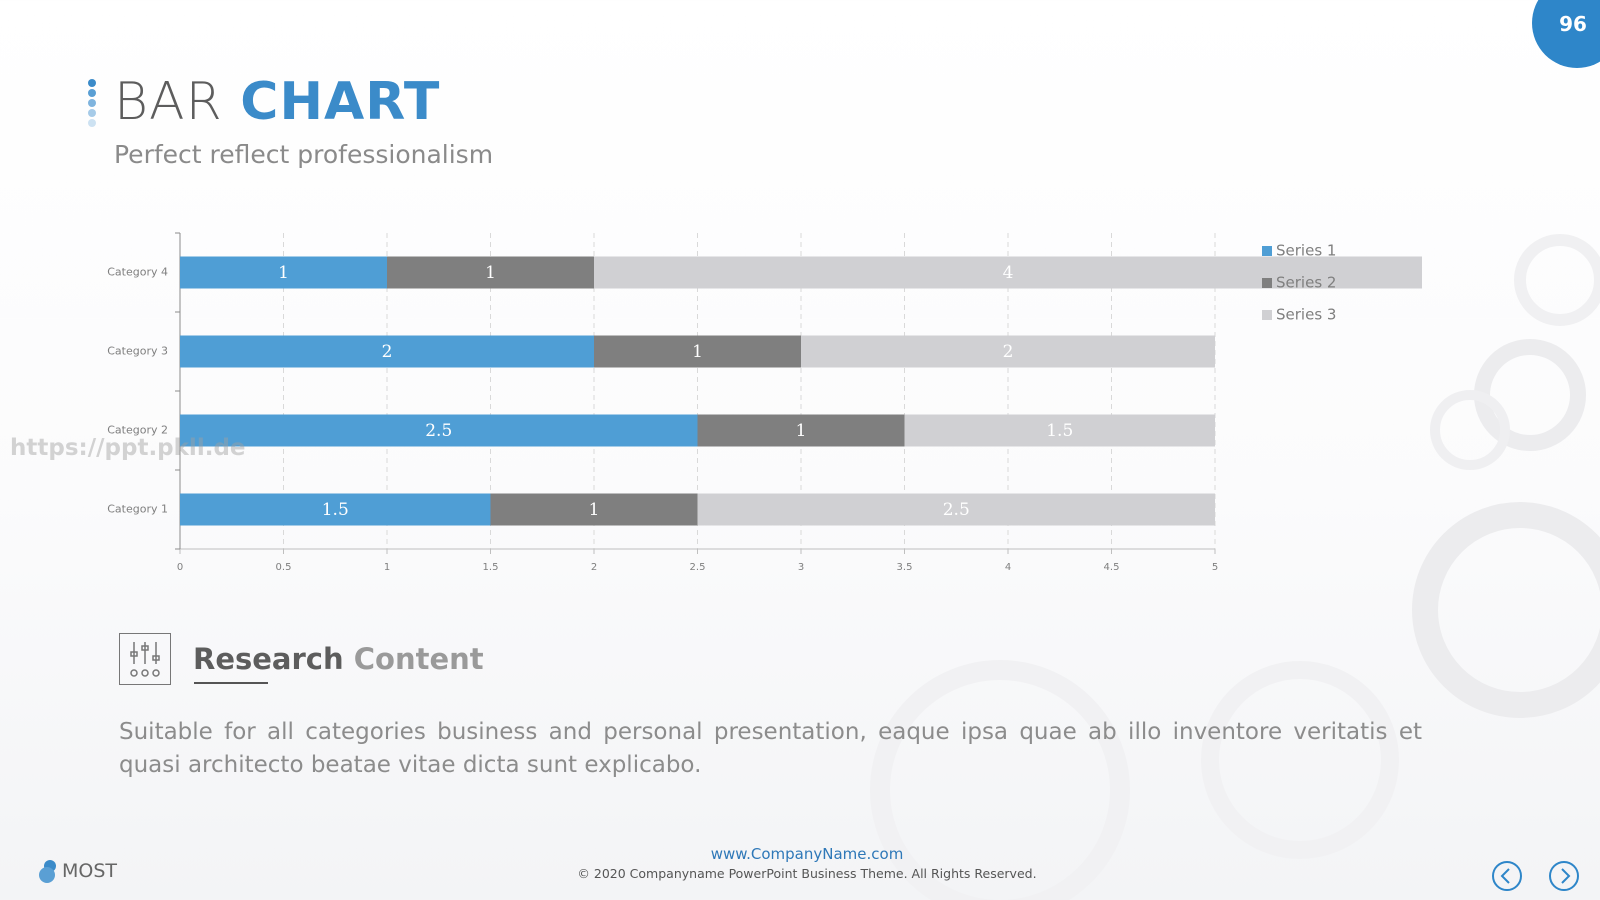 The height and width of the screenshot is (900, 1600). I want to click on y-tick-label: Category 1, so click(137, 509).